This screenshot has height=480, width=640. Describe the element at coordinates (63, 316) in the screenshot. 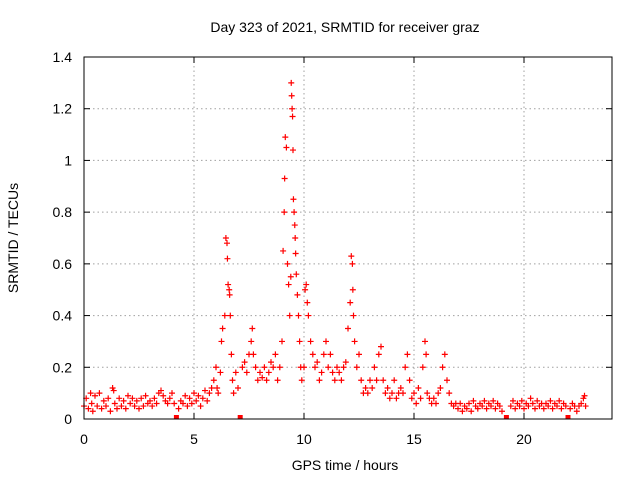

I see `y-tick-label: 0.4` at that location.